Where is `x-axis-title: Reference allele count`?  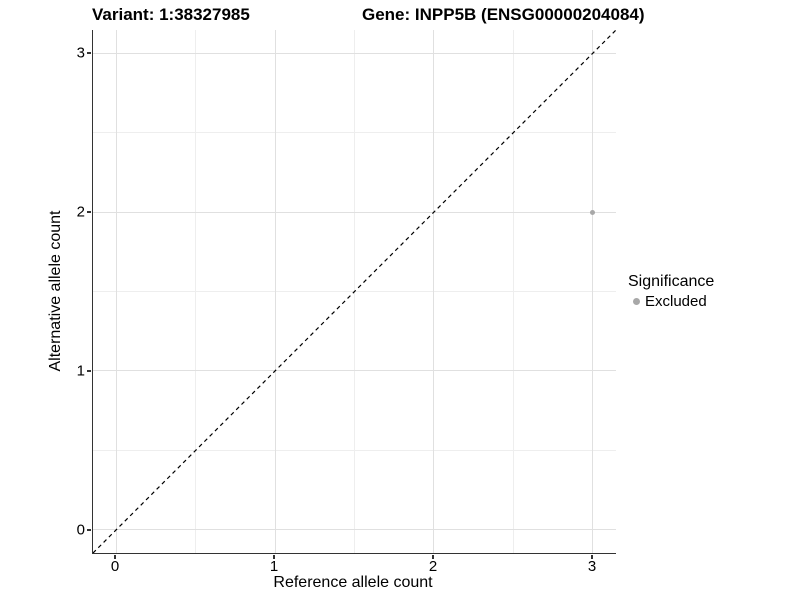 x-axis-title: Reference allele count is located at coordinates (353, 582).